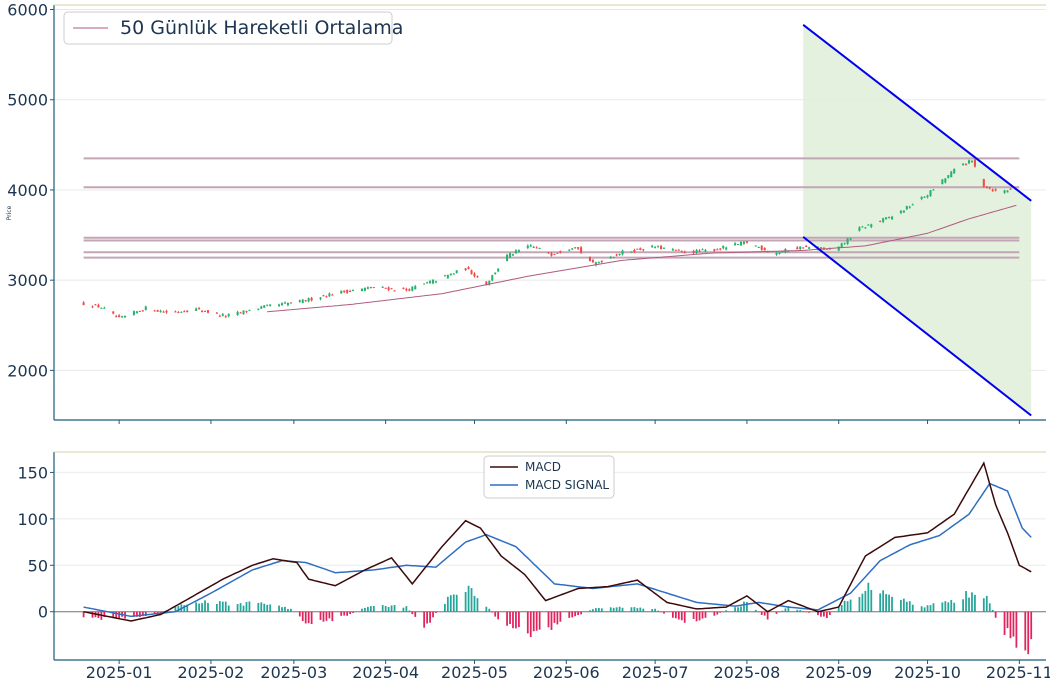  Describe the element at coordinates (30, 190) in the screenshot. I see `price-y-ticks: 2000 3000 4000 5000 6000` at that location.